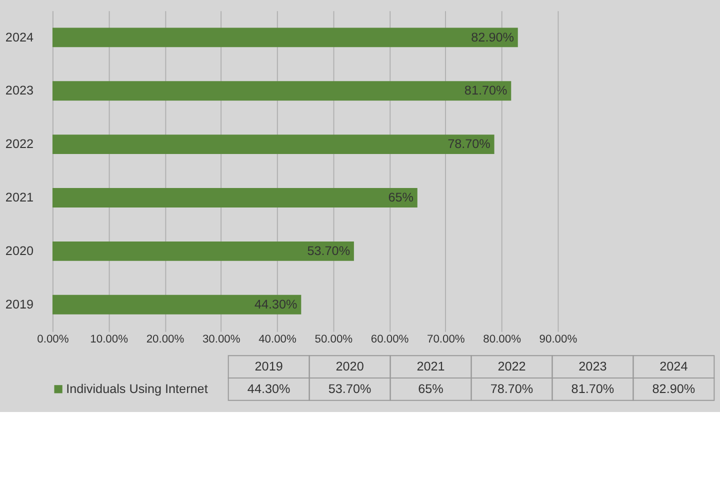  I want to click on data-label: 82.90%, so click(492, 37).